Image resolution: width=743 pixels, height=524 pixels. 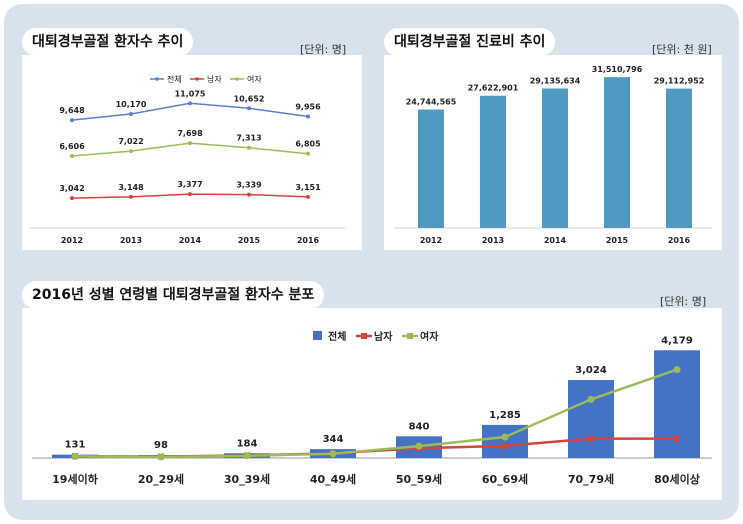 I want to click on line-chart-legend-label: 여자, so click(x=254, y=79).